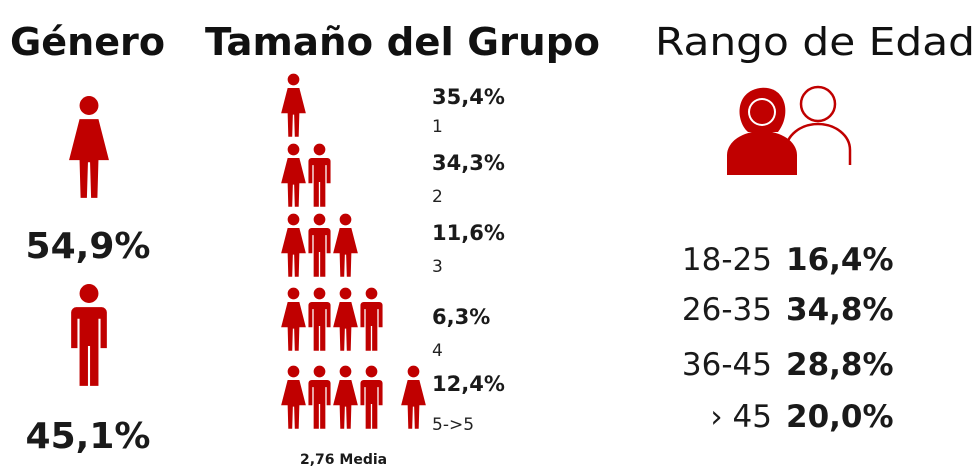 The height and width of the screenshot is (470, 979). What do you see at coordinates (468, 233) in the screenshot?
I see `group-percent: 11,6%` at bounding box center [468, 233].